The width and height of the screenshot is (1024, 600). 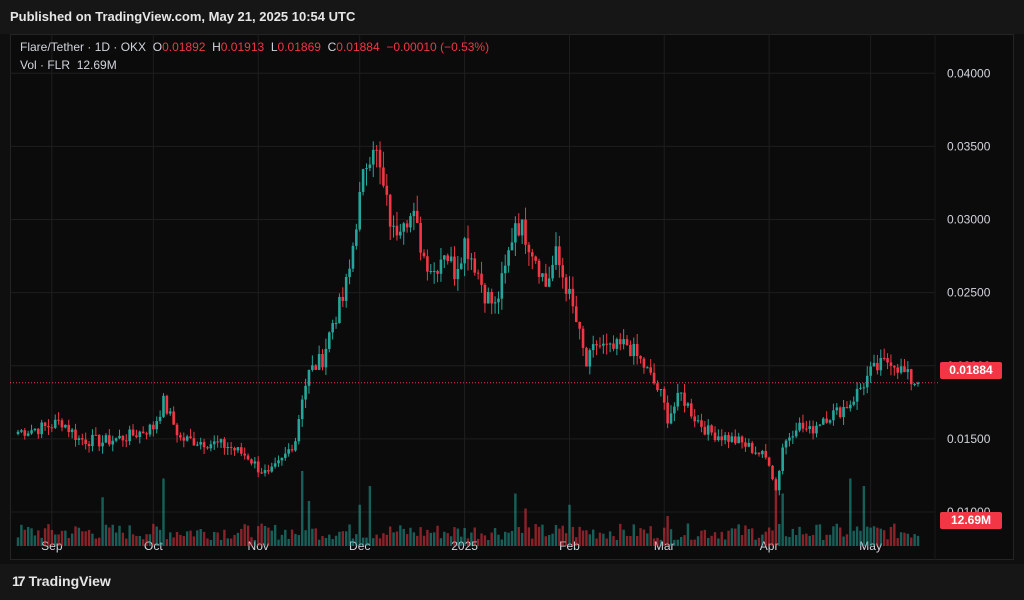 I want to click on close-label: C, so click(x=332, y=47).